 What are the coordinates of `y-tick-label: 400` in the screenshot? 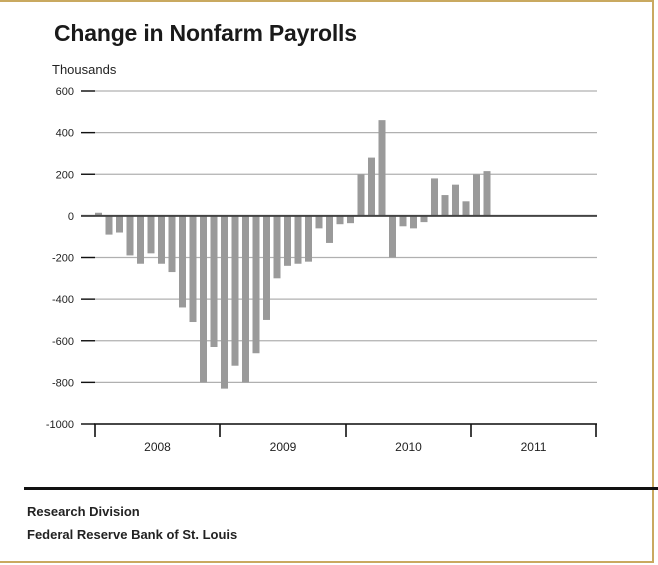 It's located at (65, 134).